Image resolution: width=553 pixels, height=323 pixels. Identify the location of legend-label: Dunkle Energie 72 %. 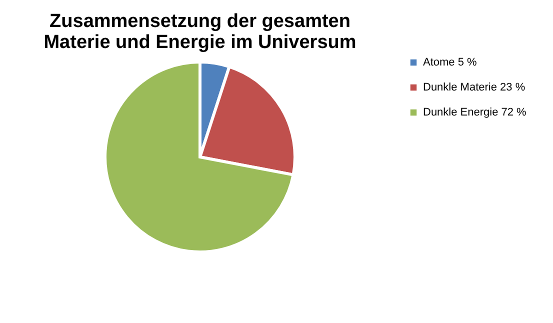
(475, 112).